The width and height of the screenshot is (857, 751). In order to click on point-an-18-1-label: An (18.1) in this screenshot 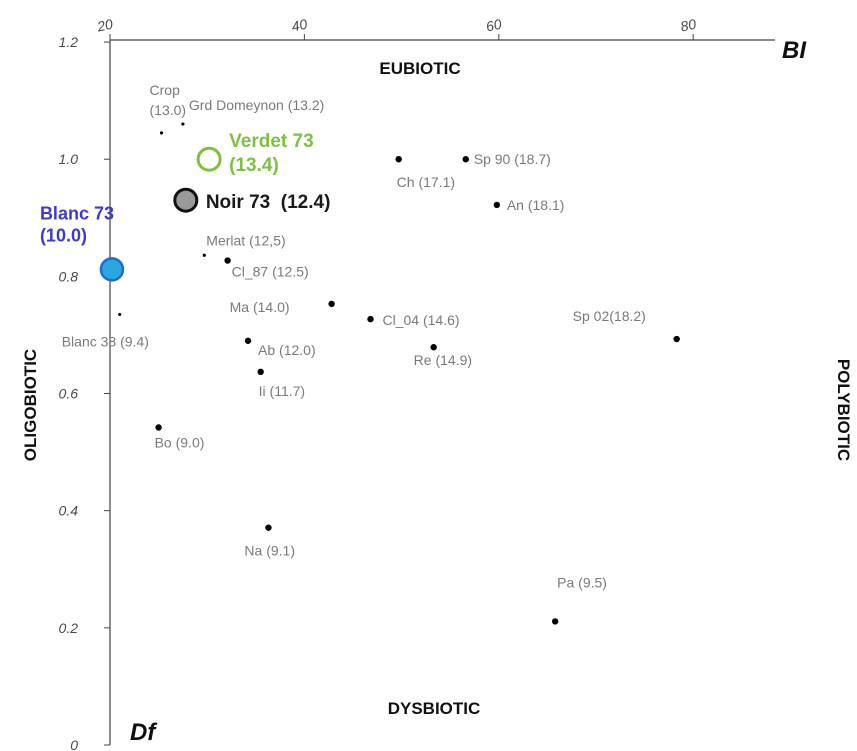, I will do `click(536, 205)`.